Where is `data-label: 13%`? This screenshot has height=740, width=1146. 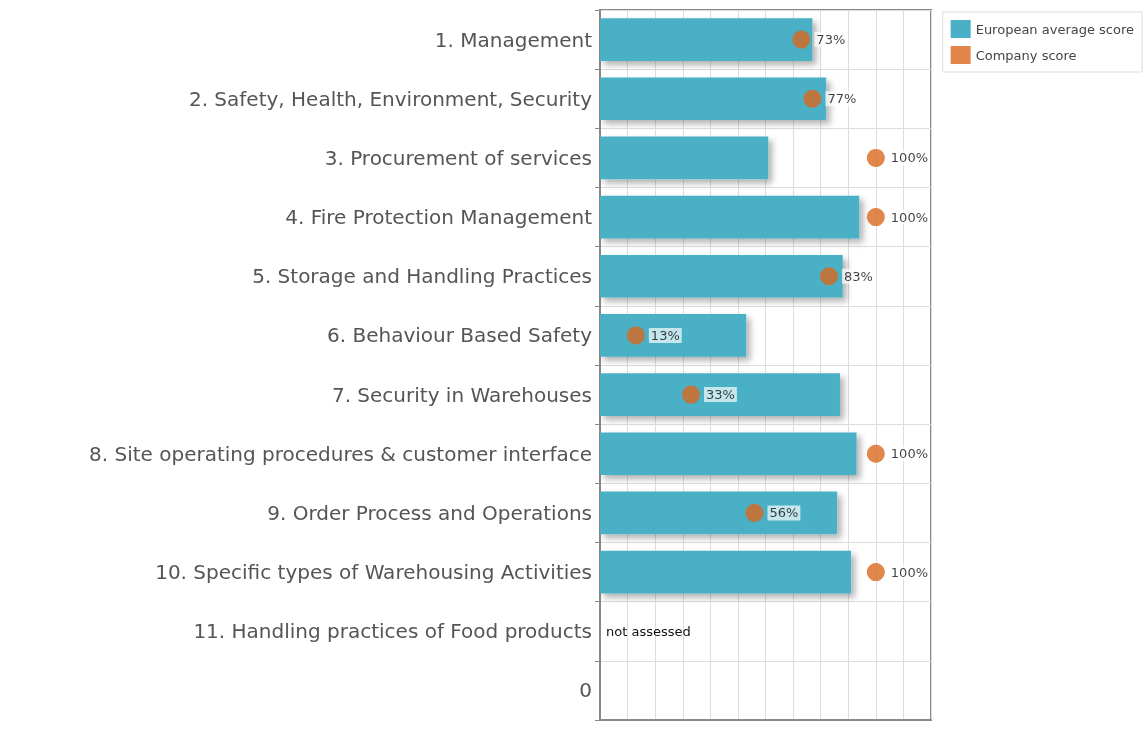 data-label: 13% is located at coordinates (665, 335).